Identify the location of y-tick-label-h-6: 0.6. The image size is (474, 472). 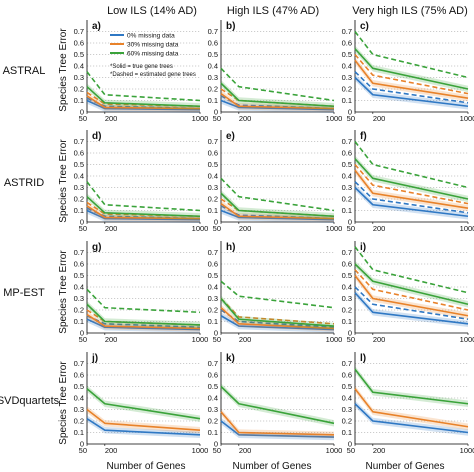
(213, 264).